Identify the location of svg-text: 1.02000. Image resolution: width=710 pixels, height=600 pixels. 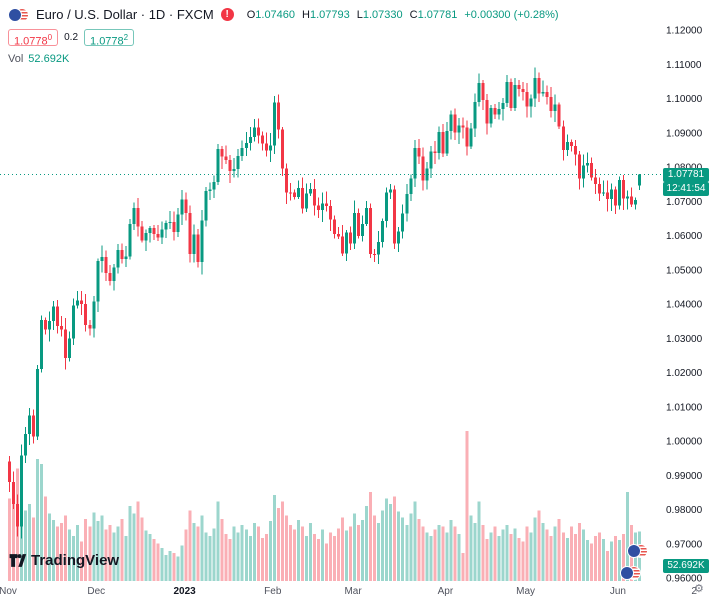
(684, 373).